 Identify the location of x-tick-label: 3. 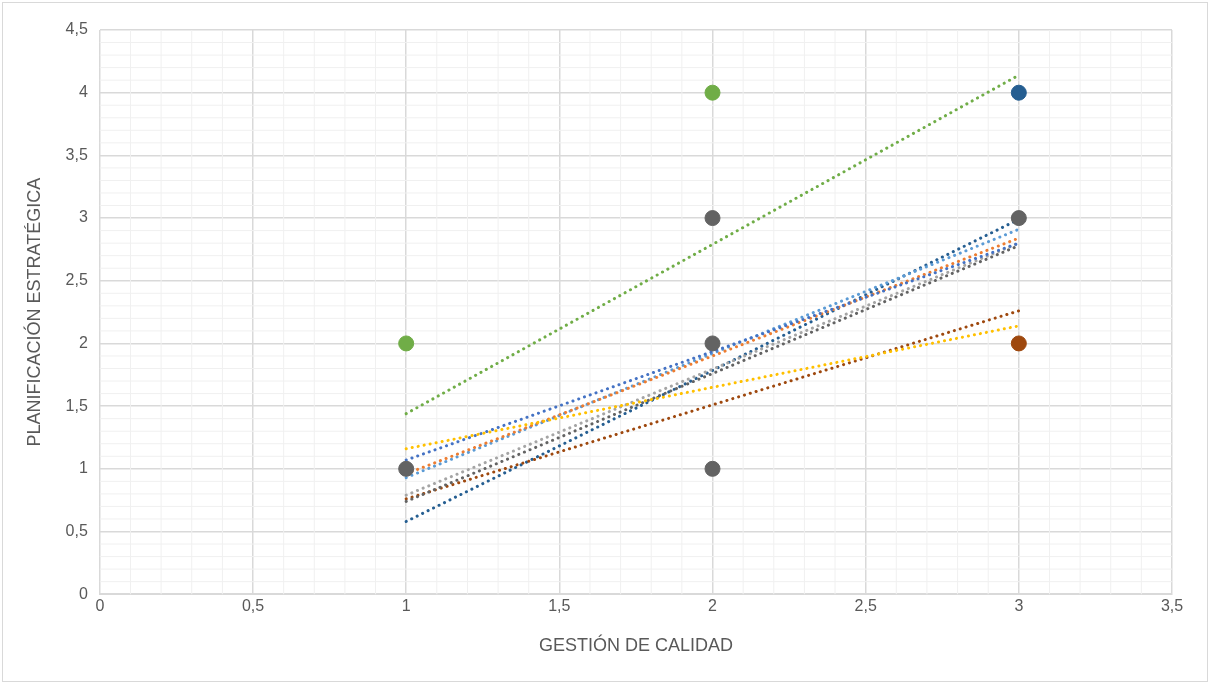
(1019, 606).